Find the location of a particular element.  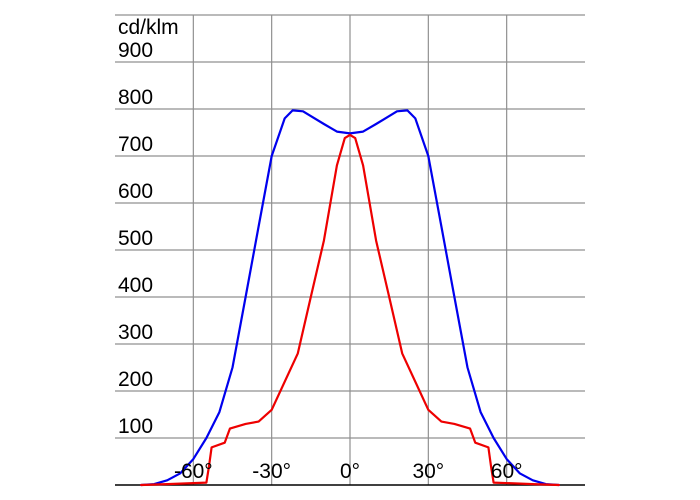

y-tick-label: 500 is located at coordinates (135, 238).